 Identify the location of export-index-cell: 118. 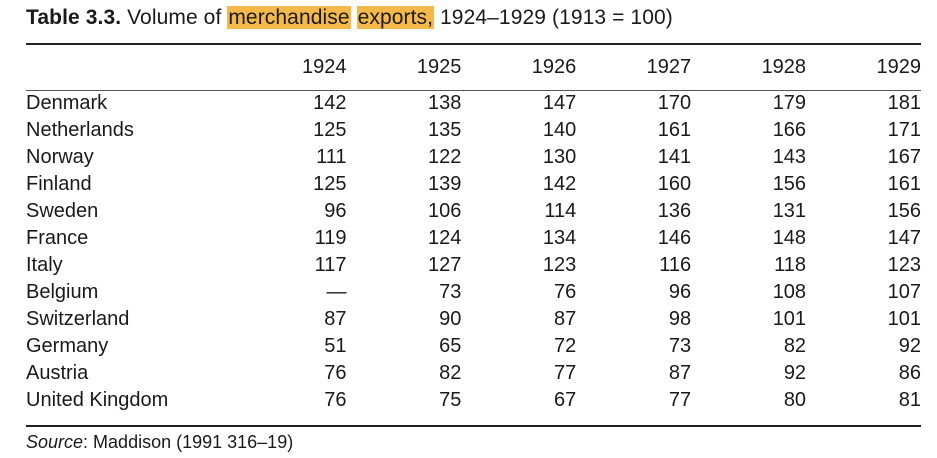
(790, 265).